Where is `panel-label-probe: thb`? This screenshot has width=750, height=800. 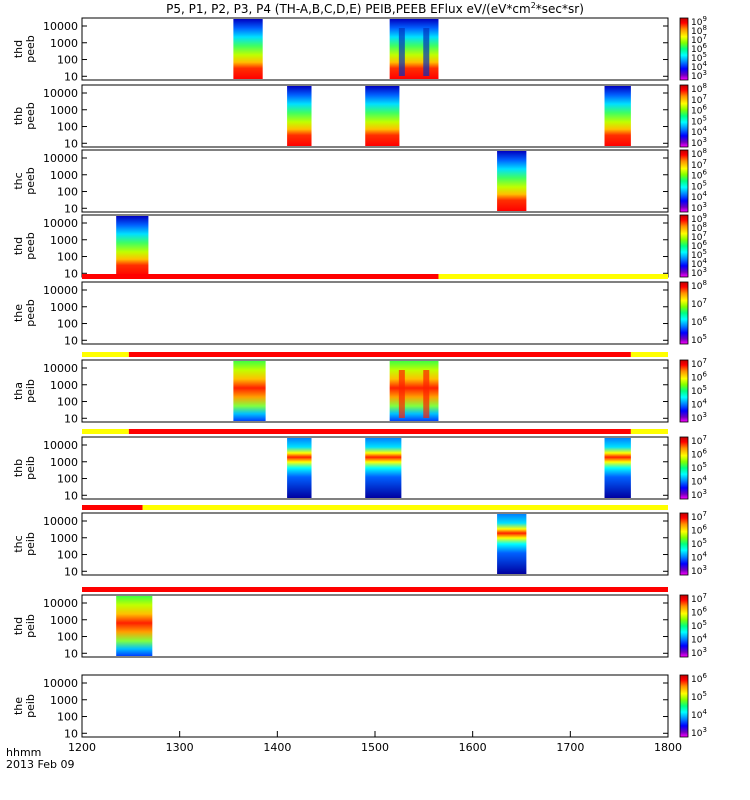 panel-label-probe: thb is located at coordinates (18, 116).